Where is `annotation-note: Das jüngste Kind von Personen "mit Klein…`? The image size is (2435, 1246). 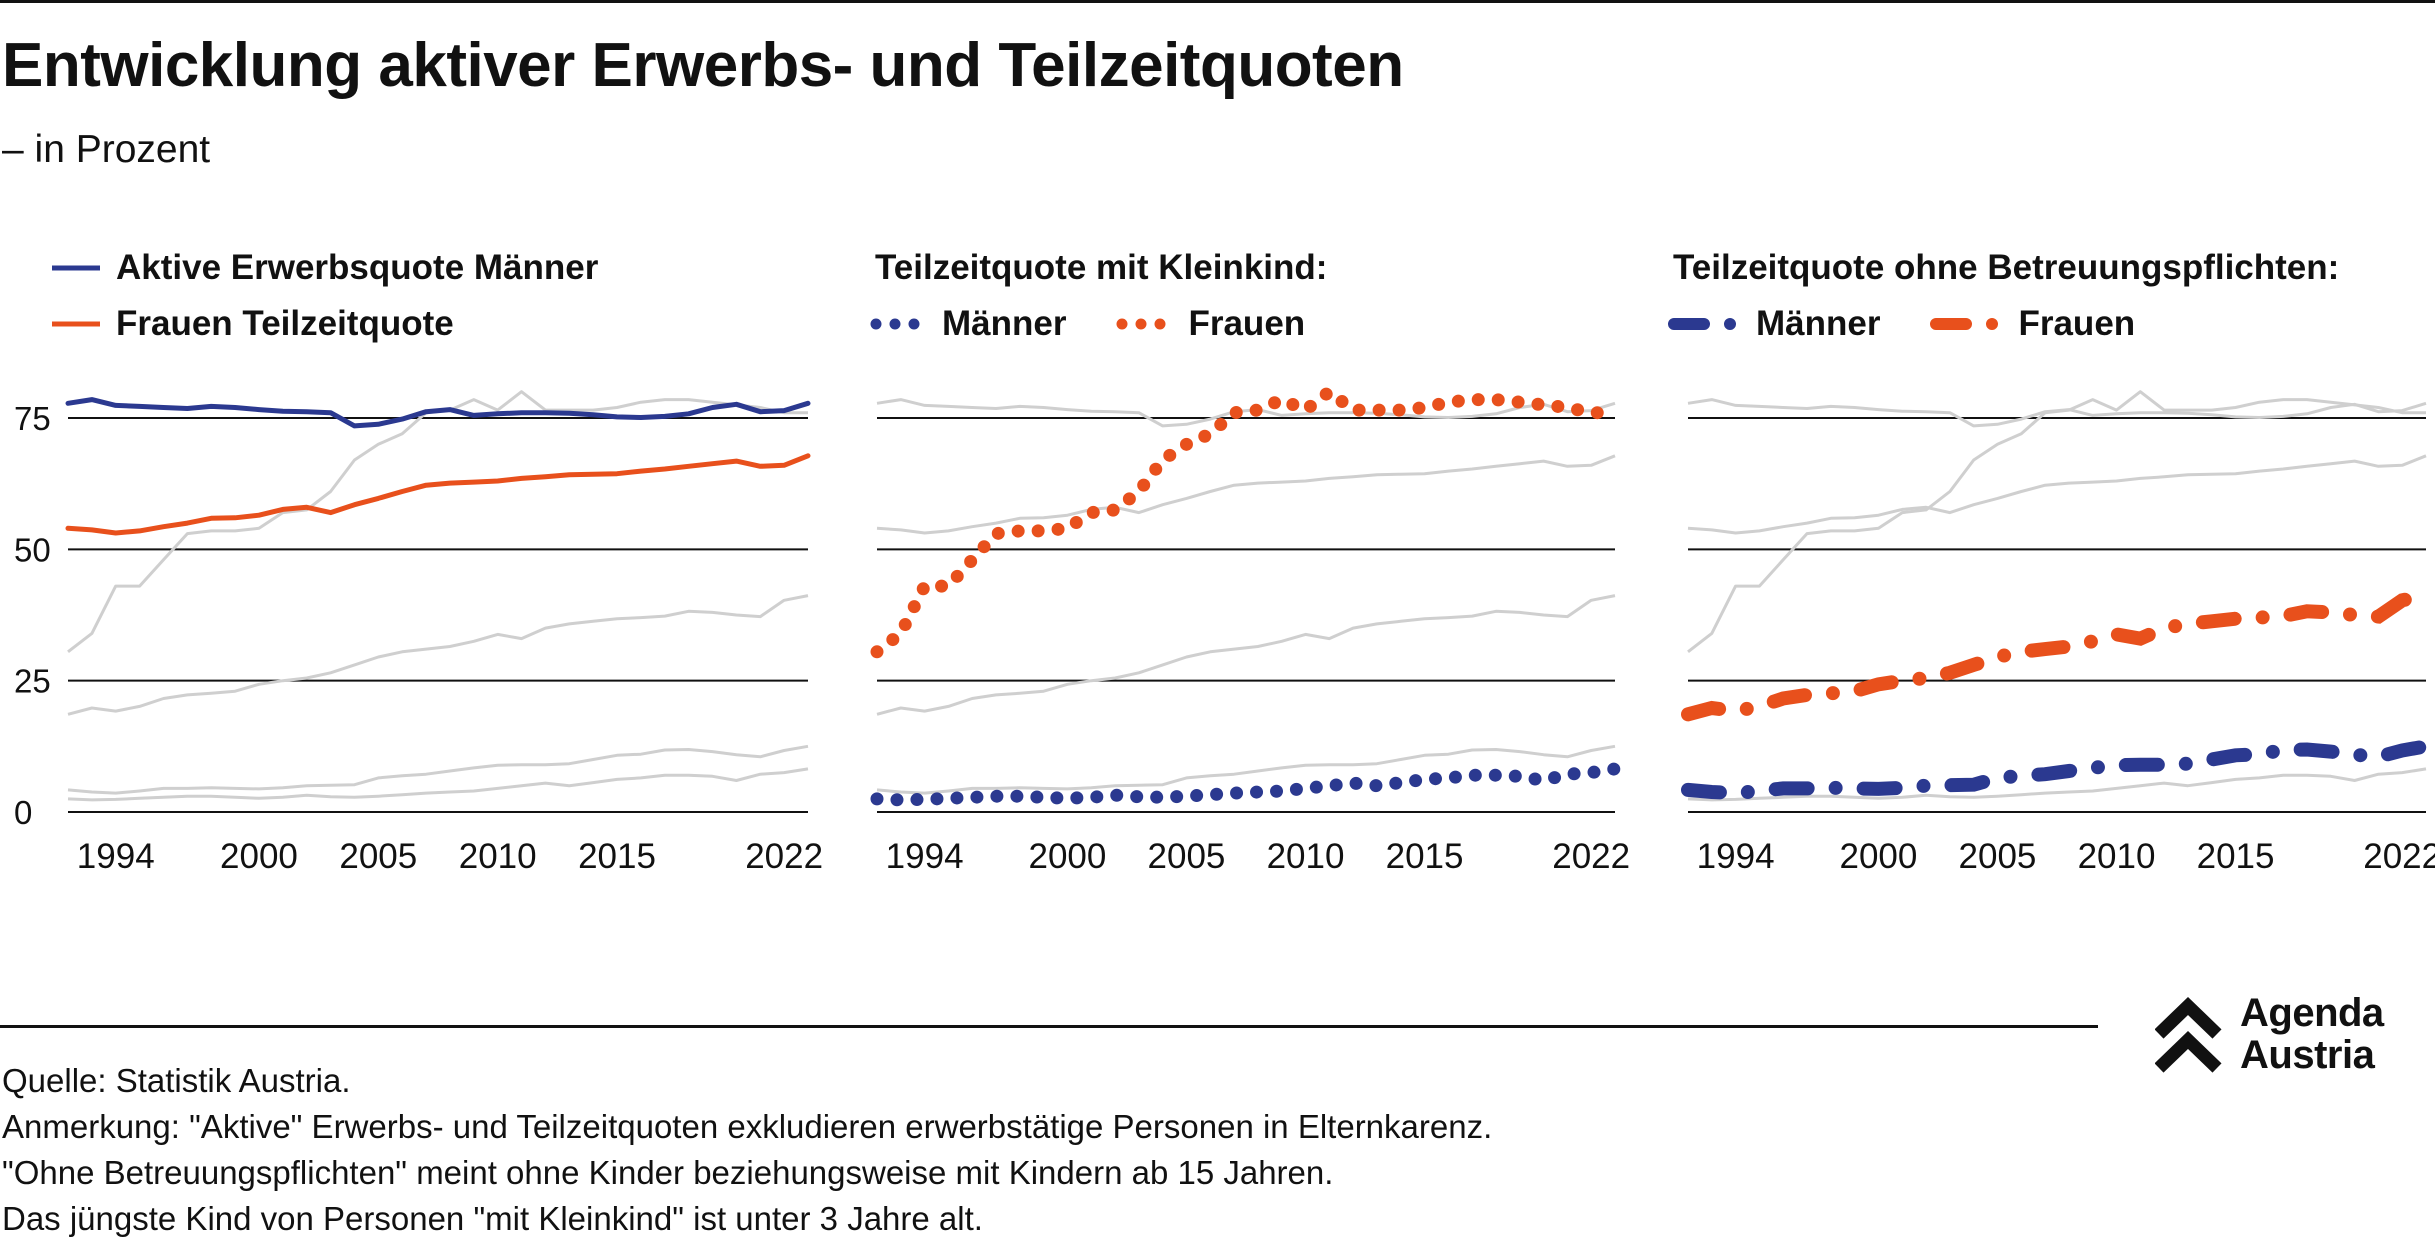 annotation-note: Das jüngste Kind von Personen "mit Klein… is located at coordinates (492, 1218).